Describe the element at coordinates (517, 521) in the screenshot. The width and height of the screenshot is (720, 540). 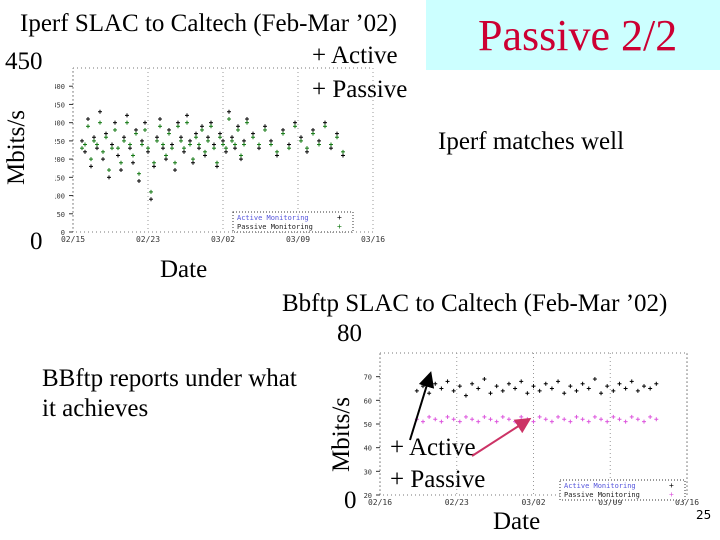
I see `chart2-xlabel: Date` at that location.